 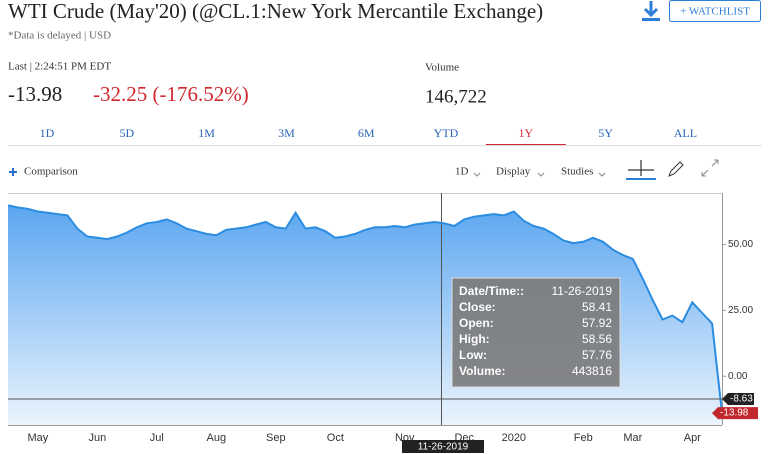 I want to click on y-tick-label: 25.00, so click(x=740, y=310).